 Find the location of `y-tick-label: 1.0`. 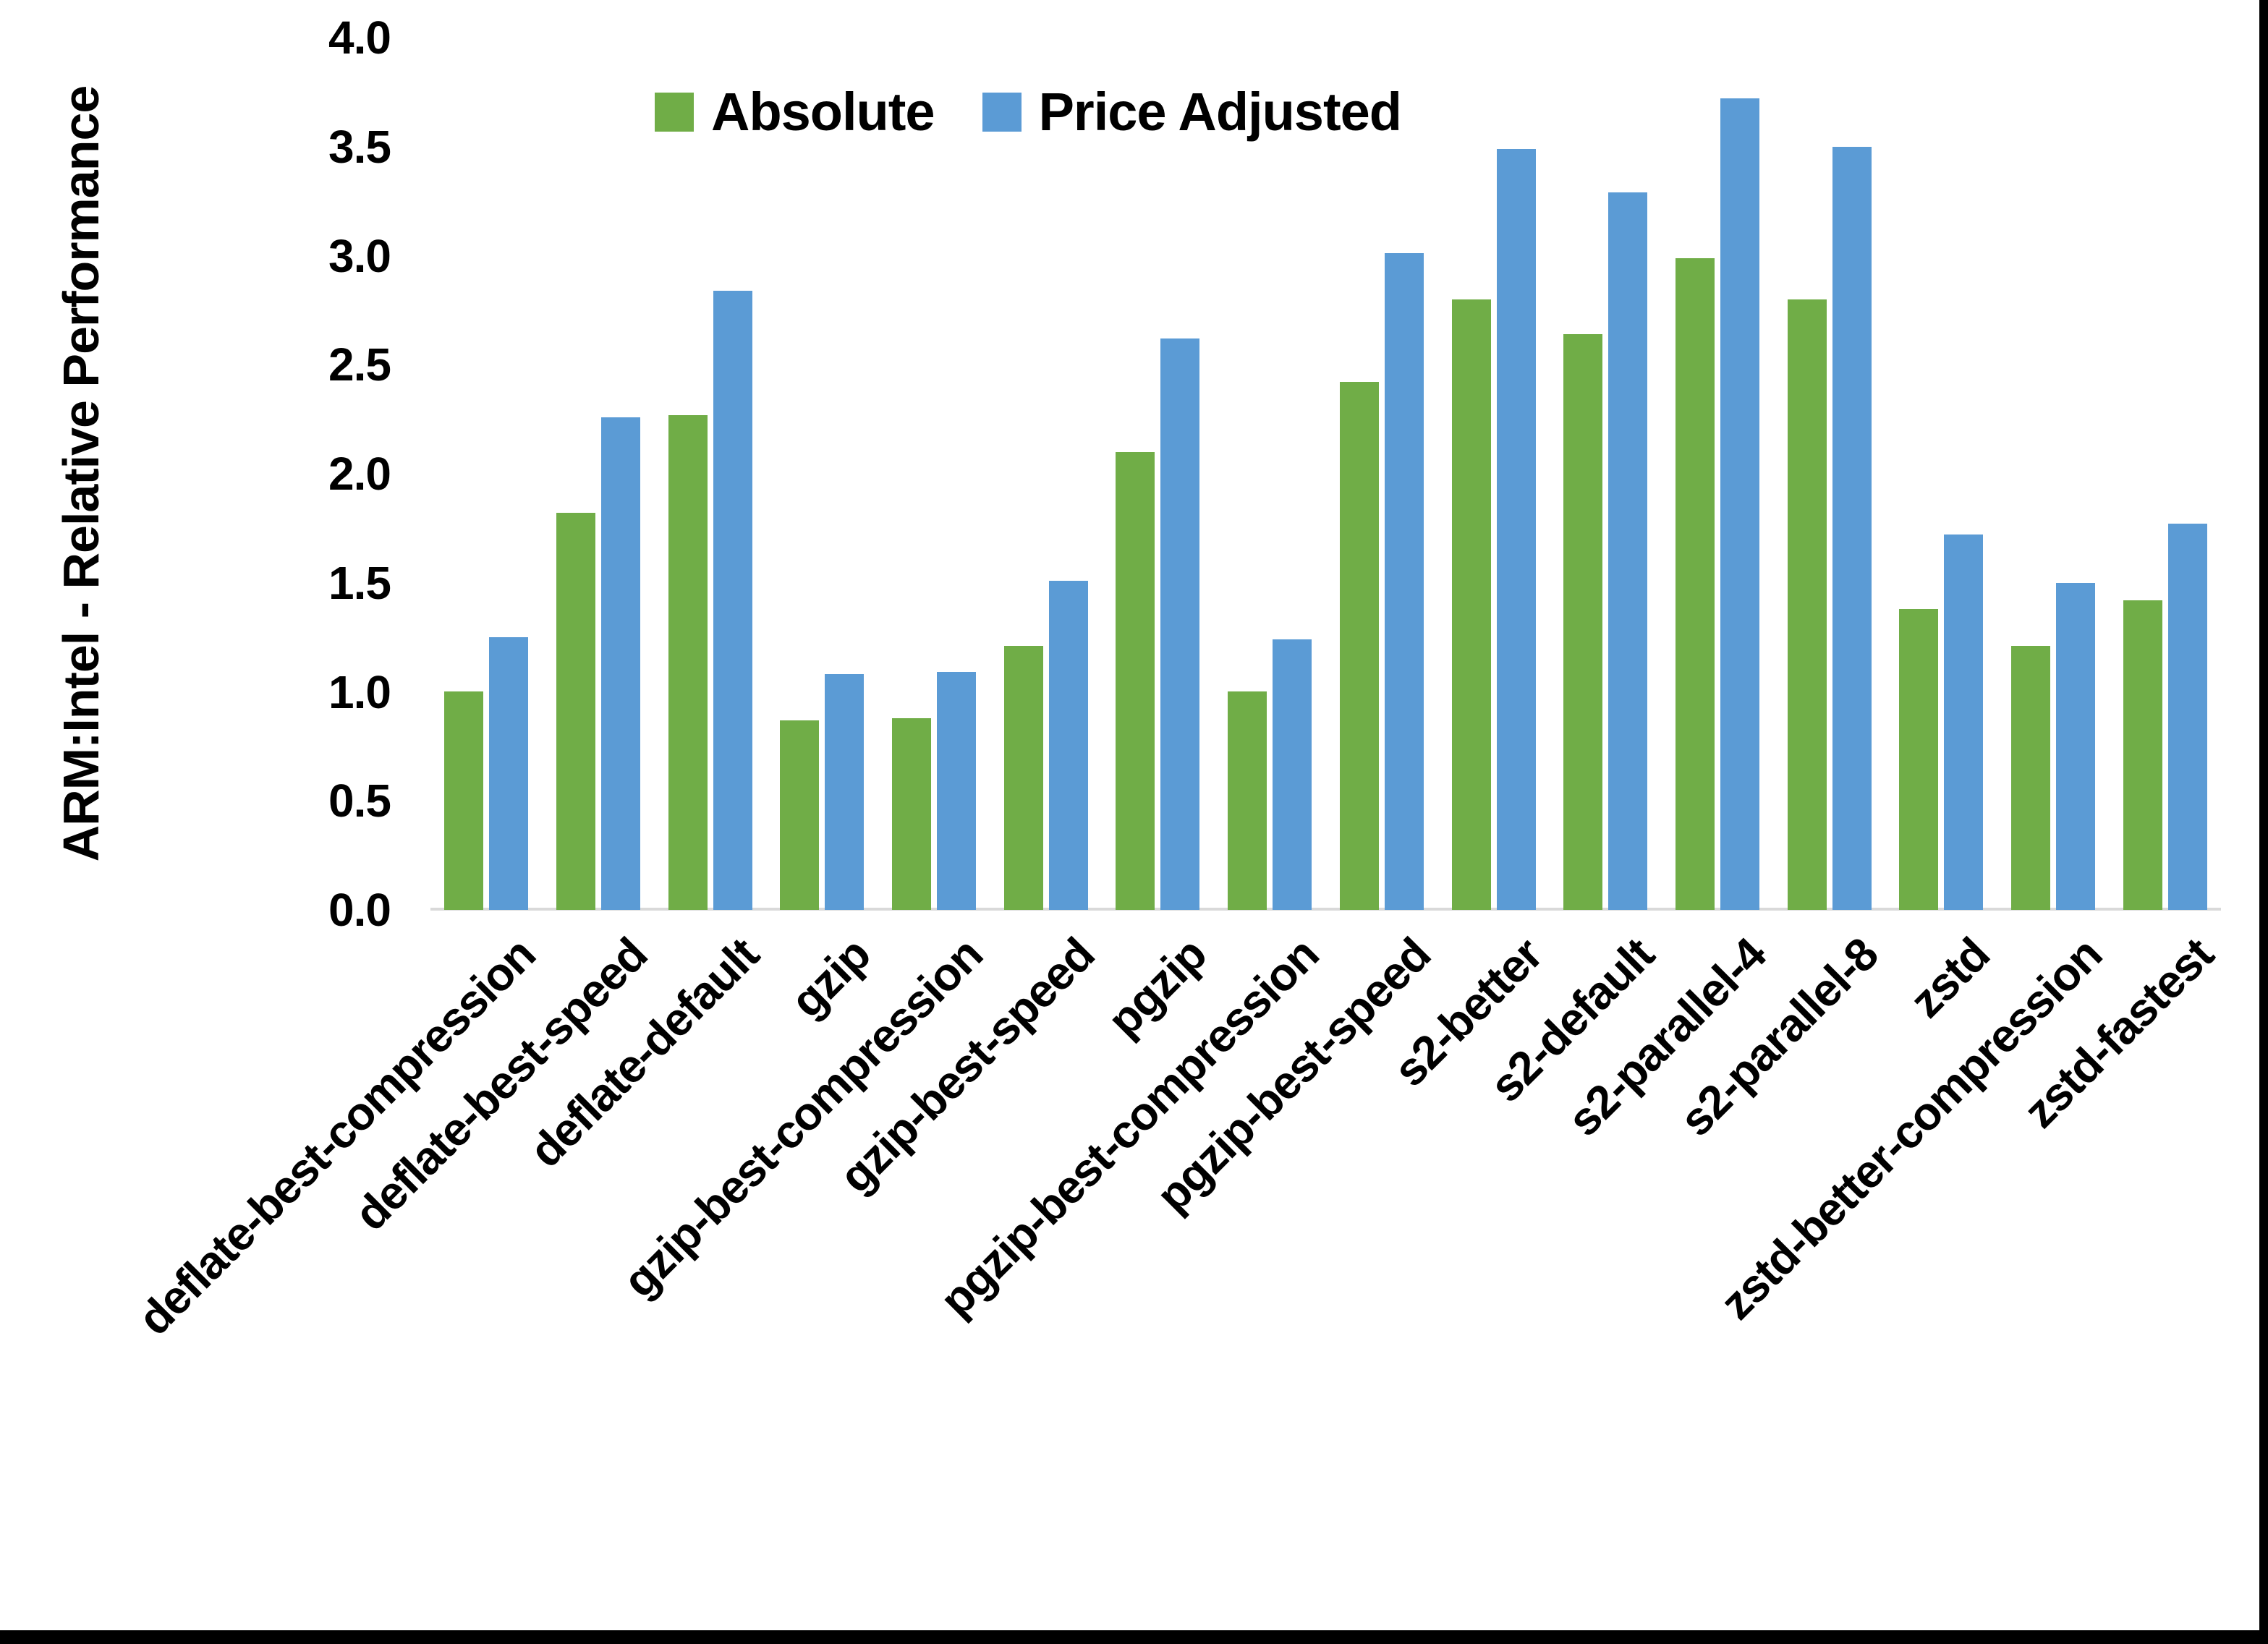

y-tick-label: 1.0 is located at coordinates (359, 691).